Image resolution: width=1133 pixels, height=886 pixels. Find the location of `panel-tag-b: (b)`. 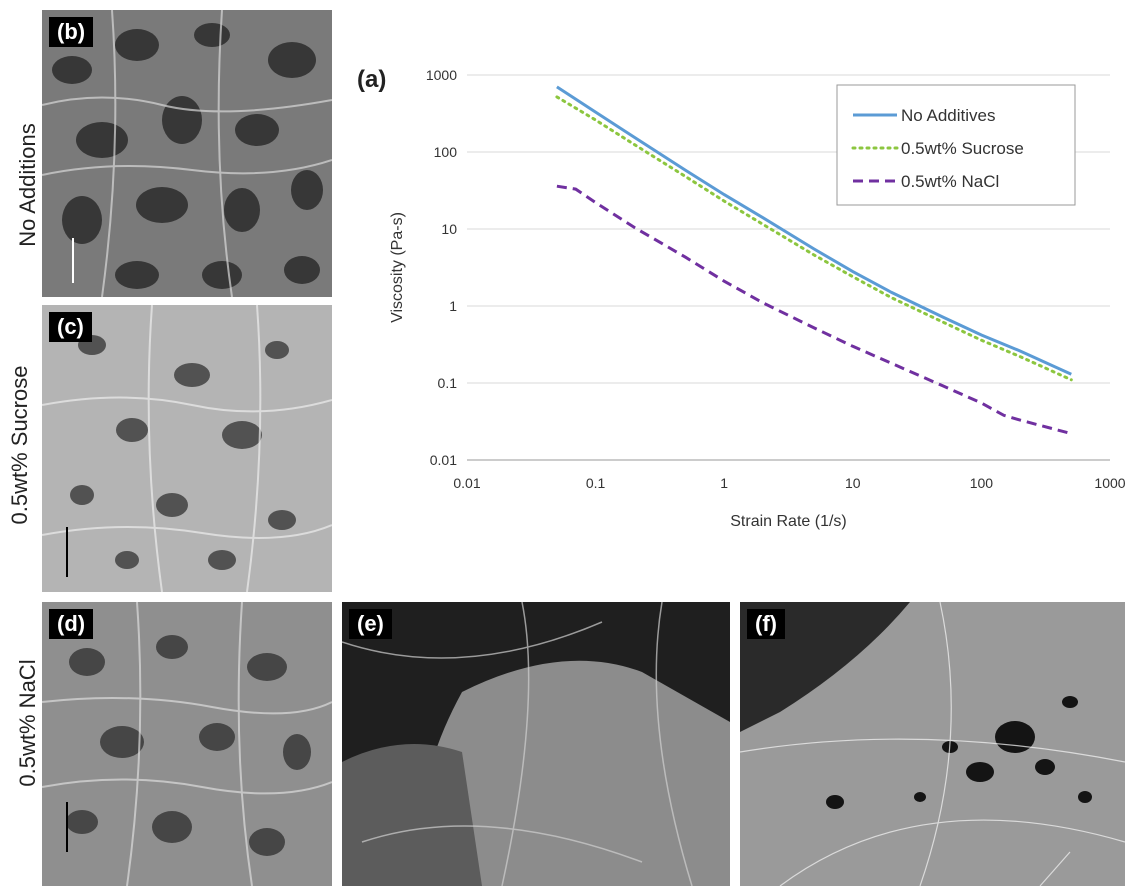

panel-tag-b: (b) is located at coordinates (71, 32).